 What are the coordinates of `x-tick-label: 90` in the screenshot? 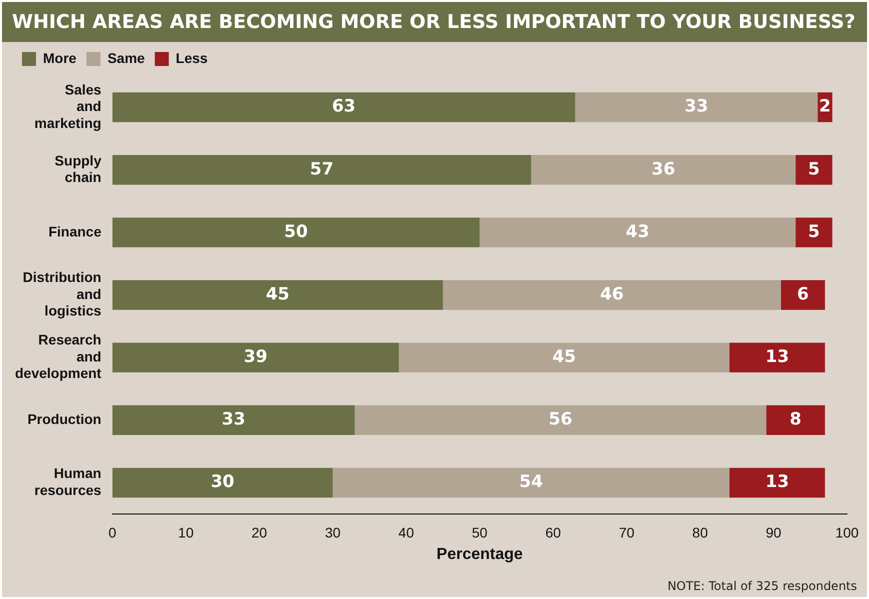 It's located at (774, 532).